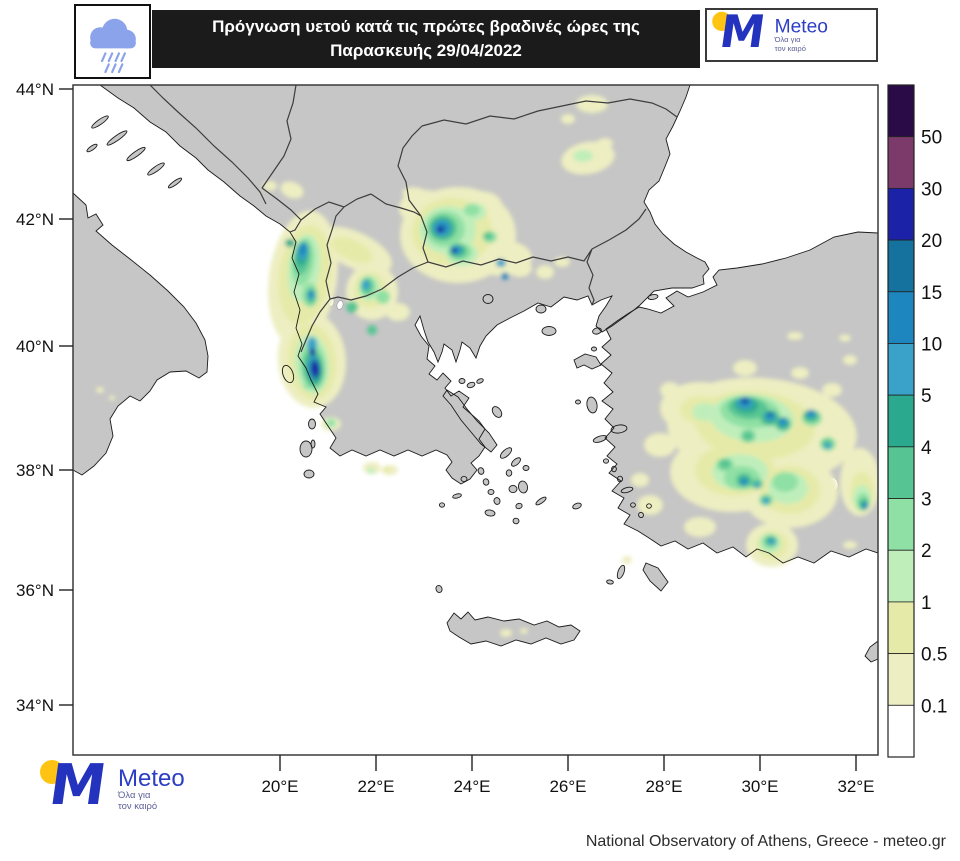 This screenshot has width=960, height=861. What do you see at coordinates (279, 786) in the screenshot?
I see `lon-tick-label: 20°E` at bounding box center [279, 786].